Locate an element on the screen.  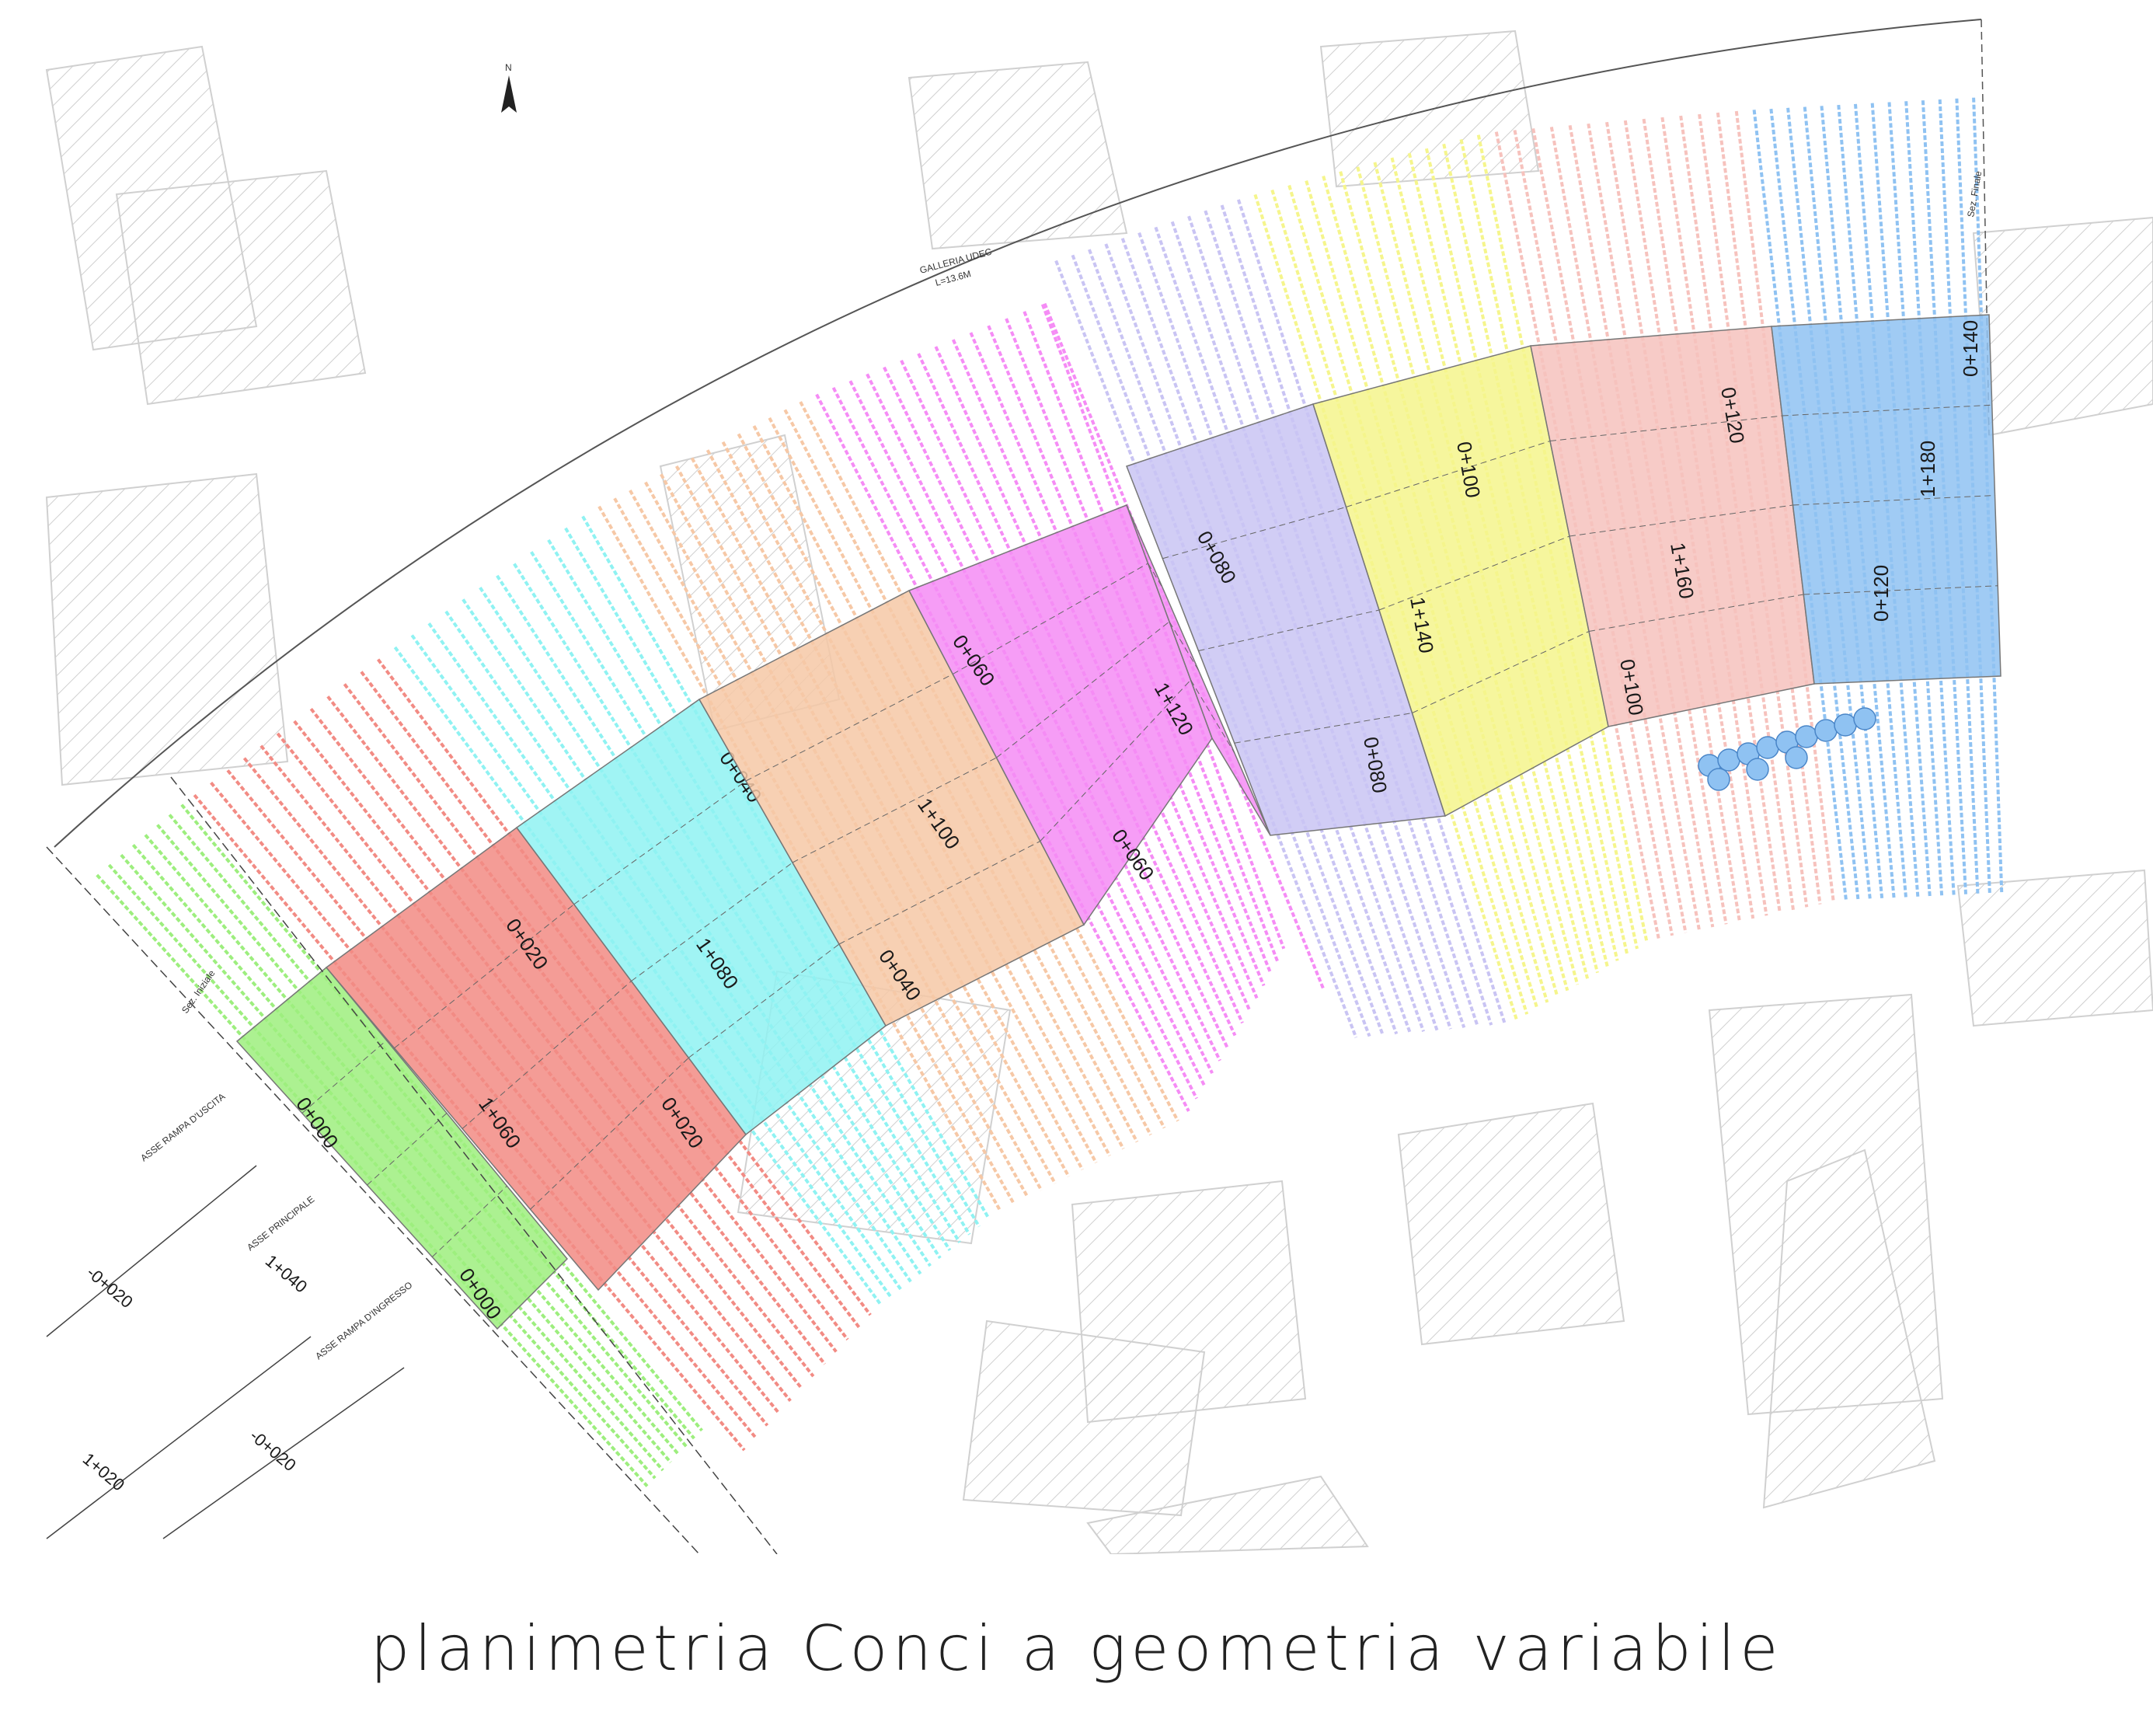
section-end-label: Sez. Finale is located at coordinates (1975, 194).